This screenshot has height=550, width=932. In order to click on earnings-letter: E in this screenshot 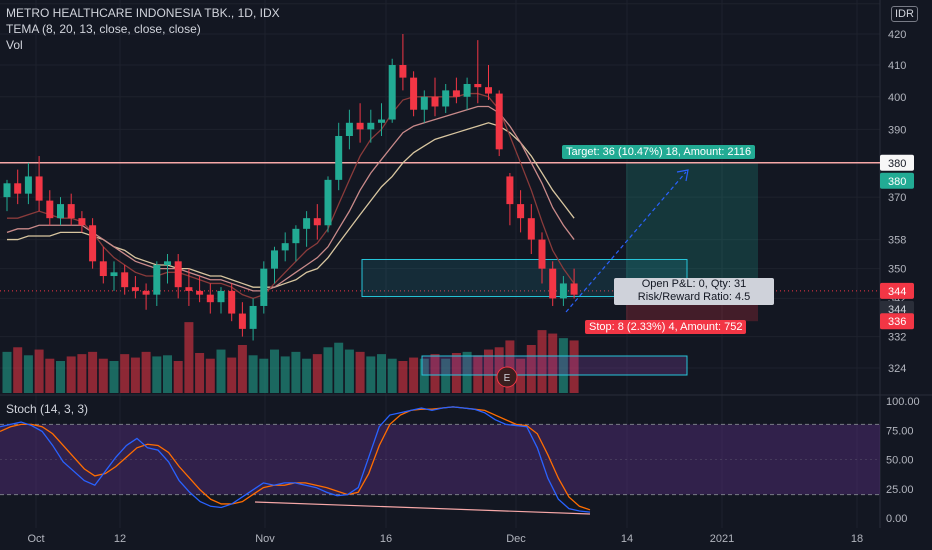, I will do `click(507, 378)`.